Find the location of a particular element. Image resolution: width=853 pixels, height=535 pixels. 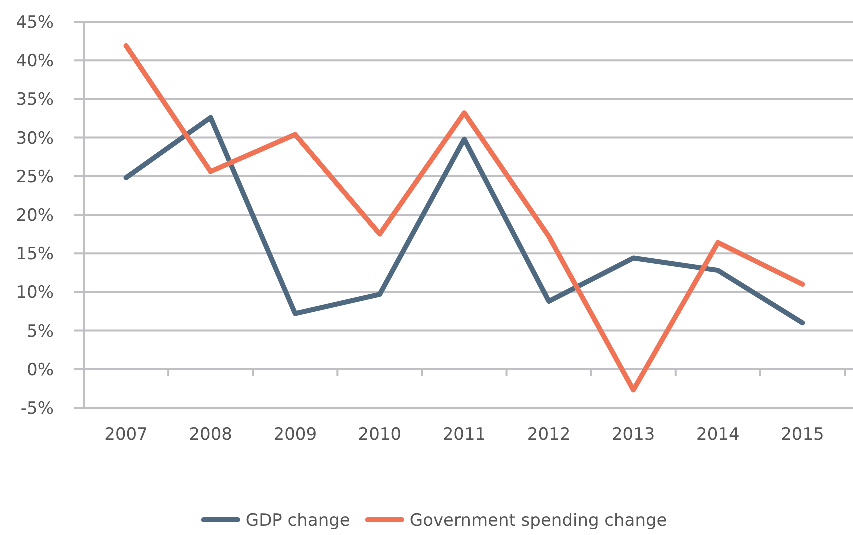

y-tick-label: 35% is located at coordinates (35, 100).